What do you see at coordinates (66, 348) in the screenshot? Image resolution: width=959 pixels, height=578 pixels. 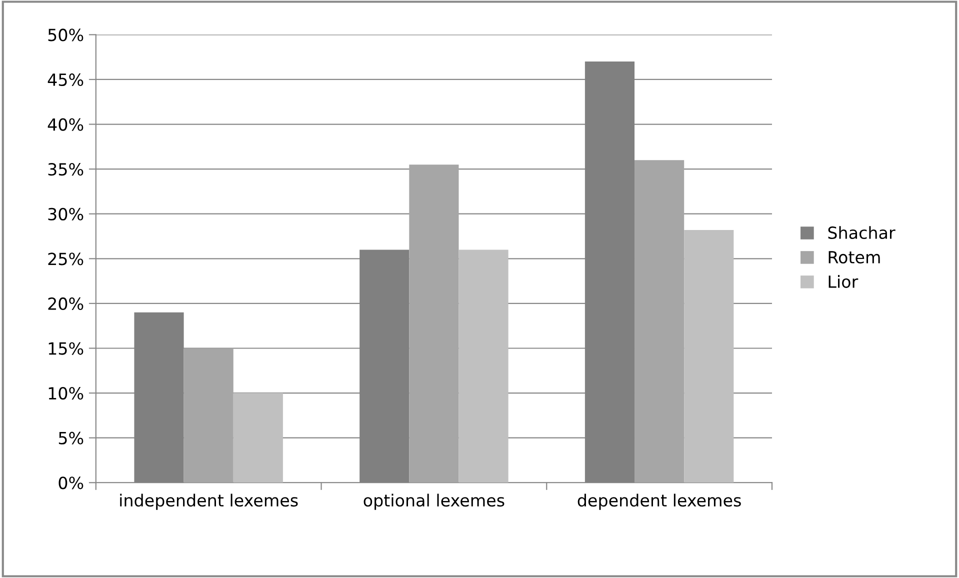 I see `y-tick-label: 15%` at bounding box center [66, 348].